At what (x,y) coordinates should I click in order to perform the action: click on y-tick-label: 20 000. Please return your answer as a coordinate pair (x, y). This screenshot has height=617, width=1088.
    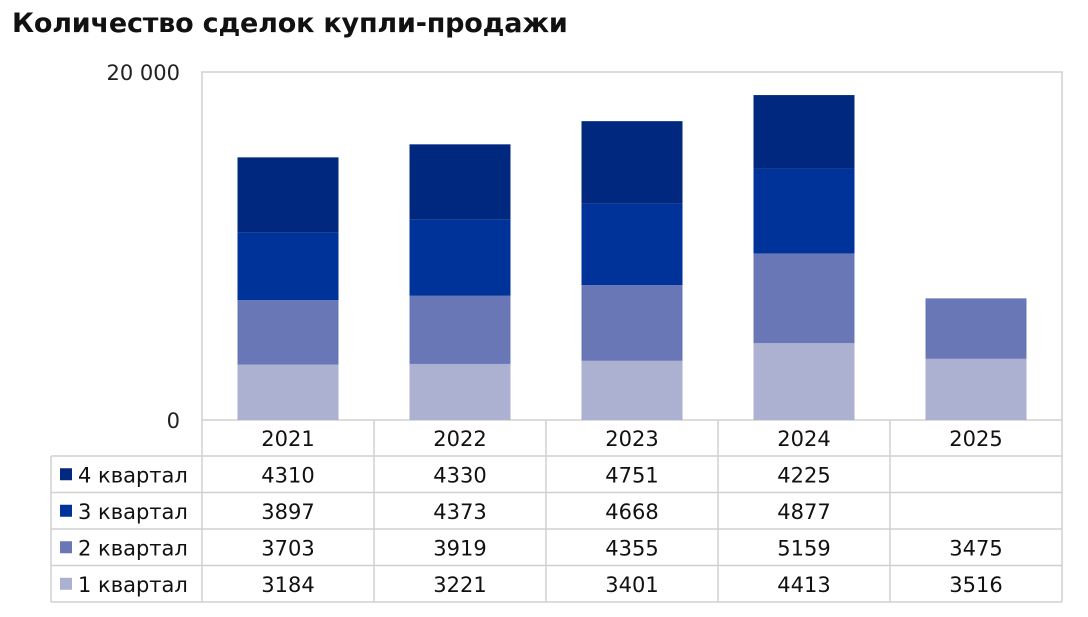
    Looking at the image, I should click on (143, 73).